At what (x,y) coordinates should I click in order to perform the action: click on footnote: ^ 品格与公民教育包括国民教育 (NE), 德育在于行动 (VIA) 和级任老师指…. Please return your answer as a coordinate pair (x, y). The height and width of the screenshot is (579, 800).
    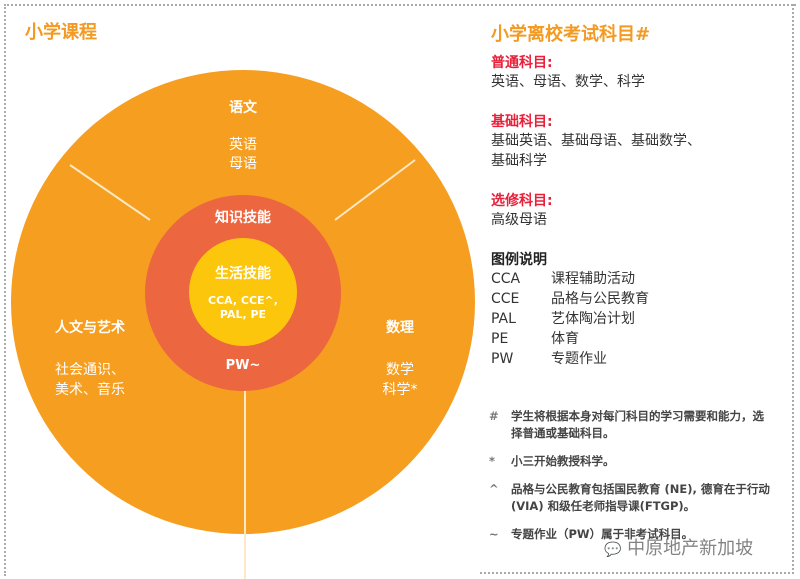
    Looking at the image, I should click on (629, 497).